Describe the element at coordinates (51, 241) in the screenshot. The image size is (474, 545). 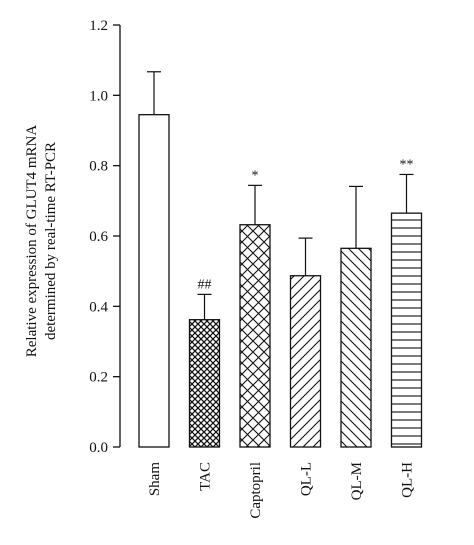
I see `y-axis-label-line: determined by real-time RT-PCR` at that location.